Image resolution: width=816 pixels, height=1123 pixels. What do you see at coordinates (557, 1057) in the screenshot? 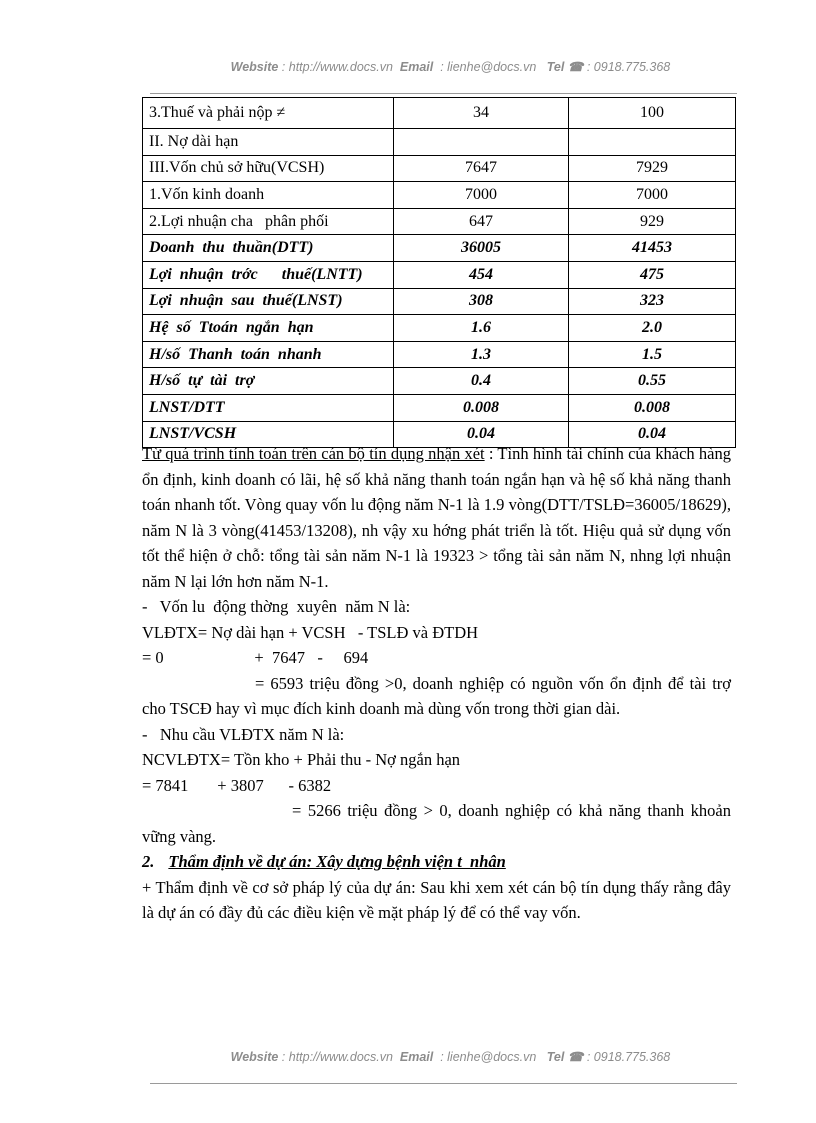
I see `footer-tel-label: Tel` at bounding box center [557, 1057].